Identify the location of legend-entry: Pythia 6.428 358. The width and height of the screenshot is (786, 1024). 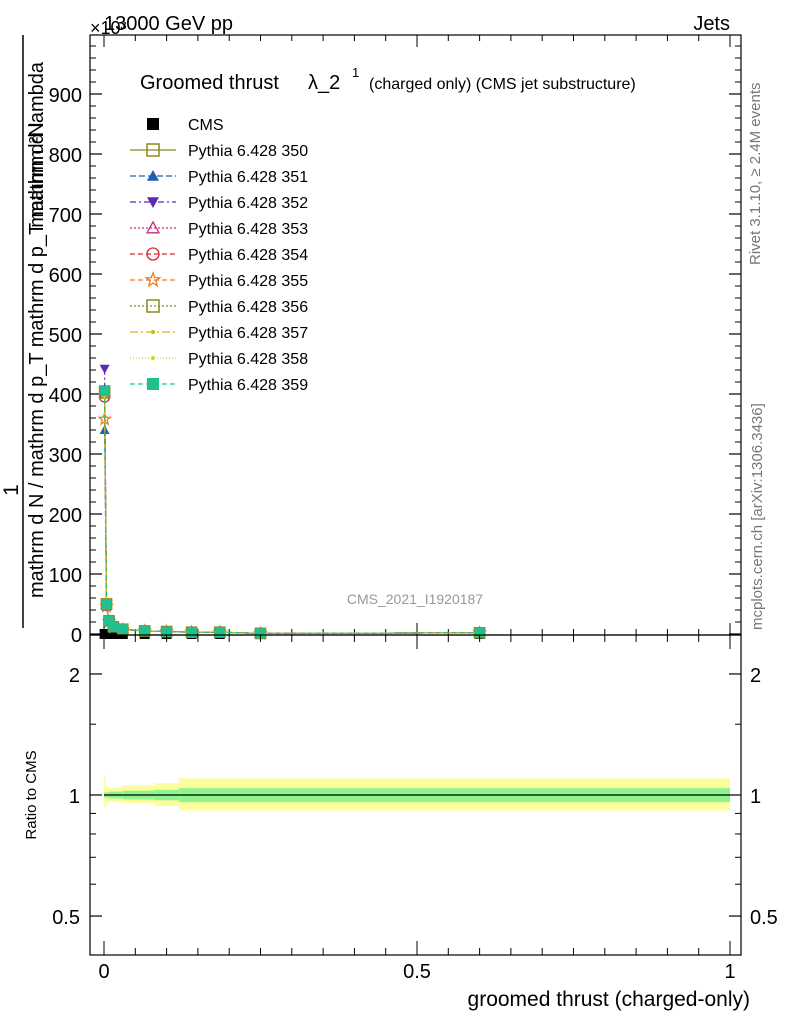
(219, 359).